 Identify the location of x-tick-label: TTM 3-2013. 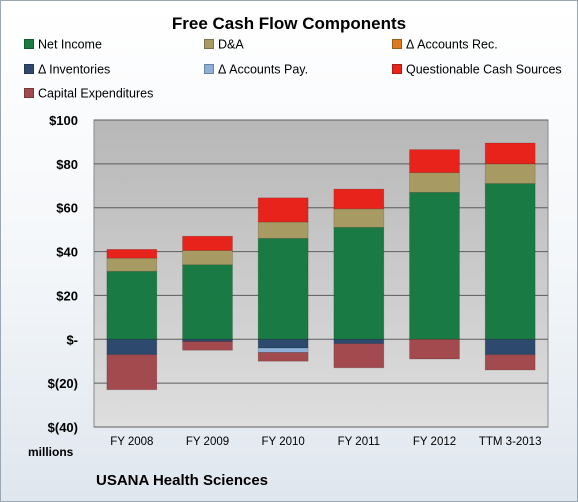
(510, 442).